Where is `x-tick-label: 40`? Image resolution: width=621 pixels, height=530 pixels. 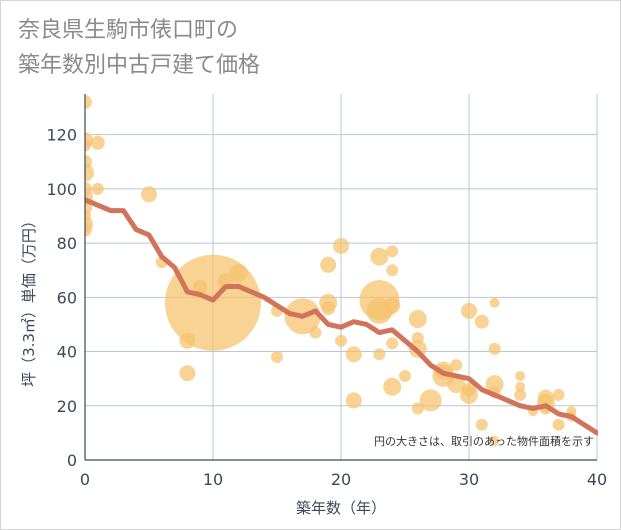 x-tick-label: 40 is located at coordinates (597, 479).